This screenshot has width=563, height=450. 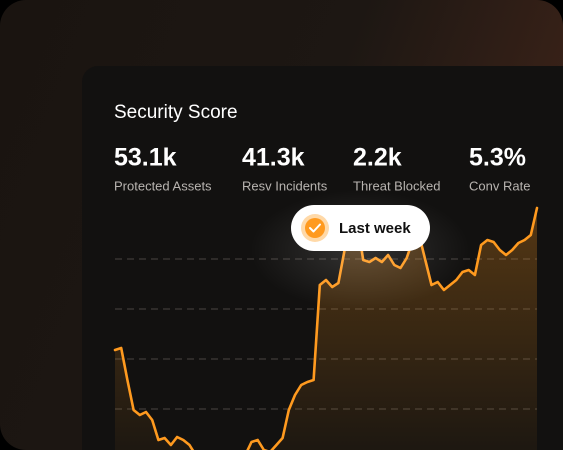 I want to click on tooltip: Last week, so click(x=360, y=228).